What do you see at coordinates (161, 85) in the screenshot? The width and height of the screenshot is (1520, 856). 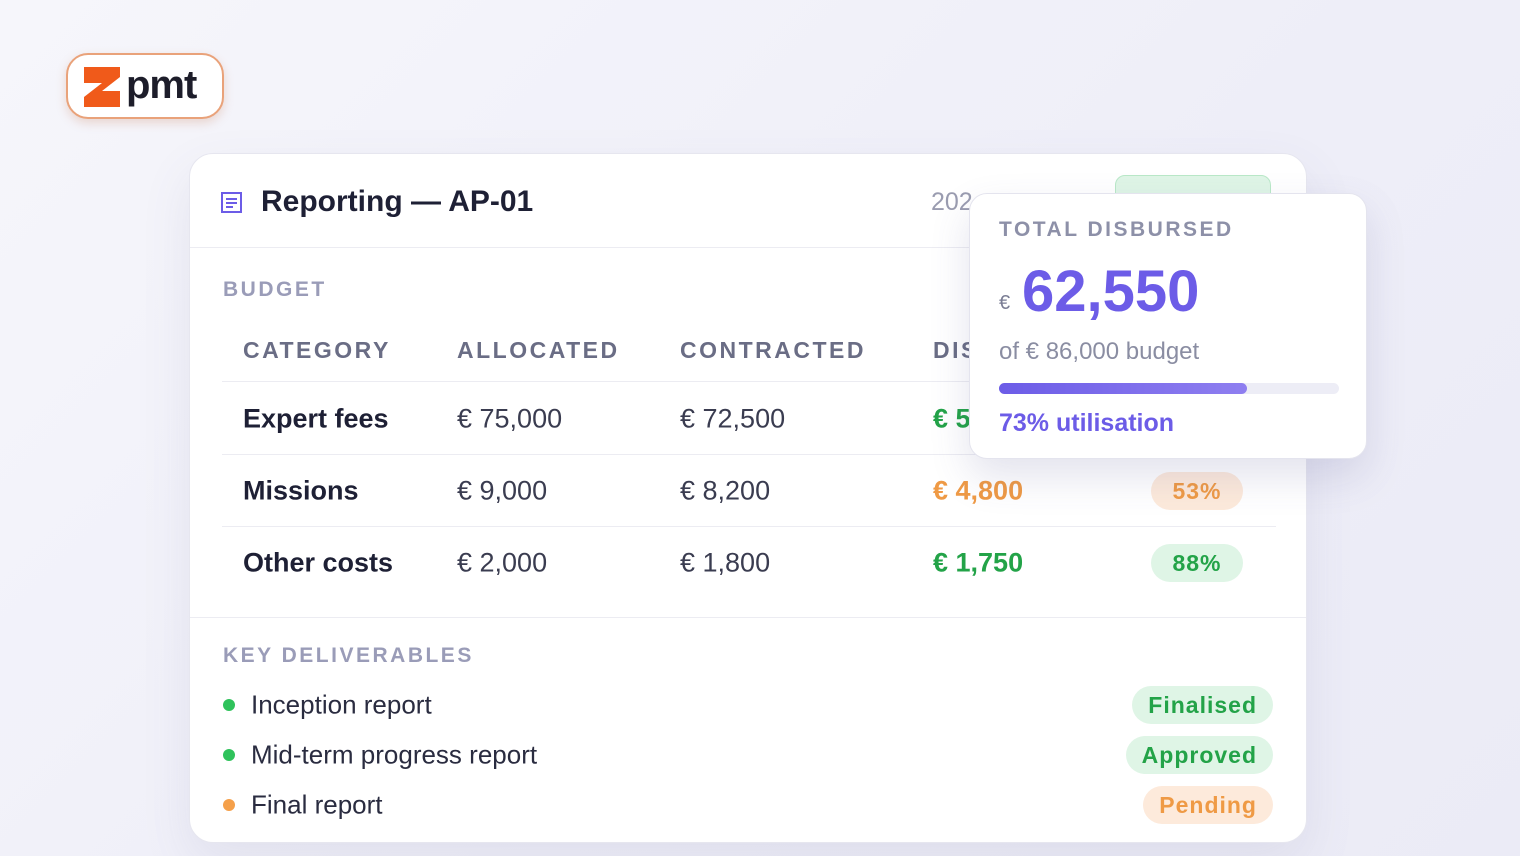 I see `logo-text: pmt` at bounding box center [161, 85].